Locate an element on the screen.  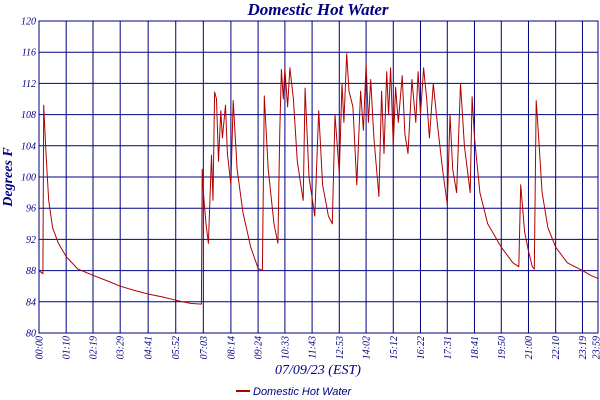
y-tick-label: 96 is located at coordinates (31, 209).